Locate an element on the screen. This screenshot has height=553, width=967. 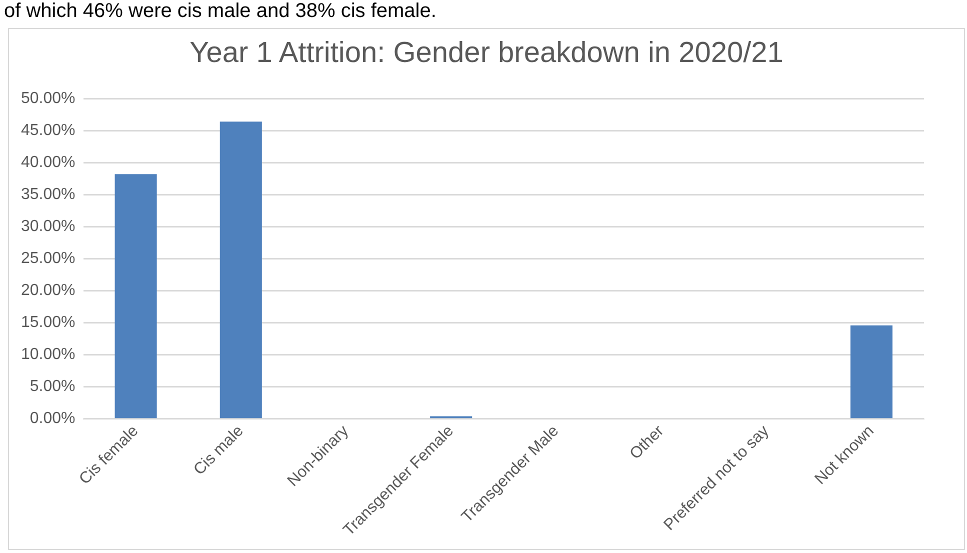
y-tick-label: 0.00% is located at coordinates (53, 419).